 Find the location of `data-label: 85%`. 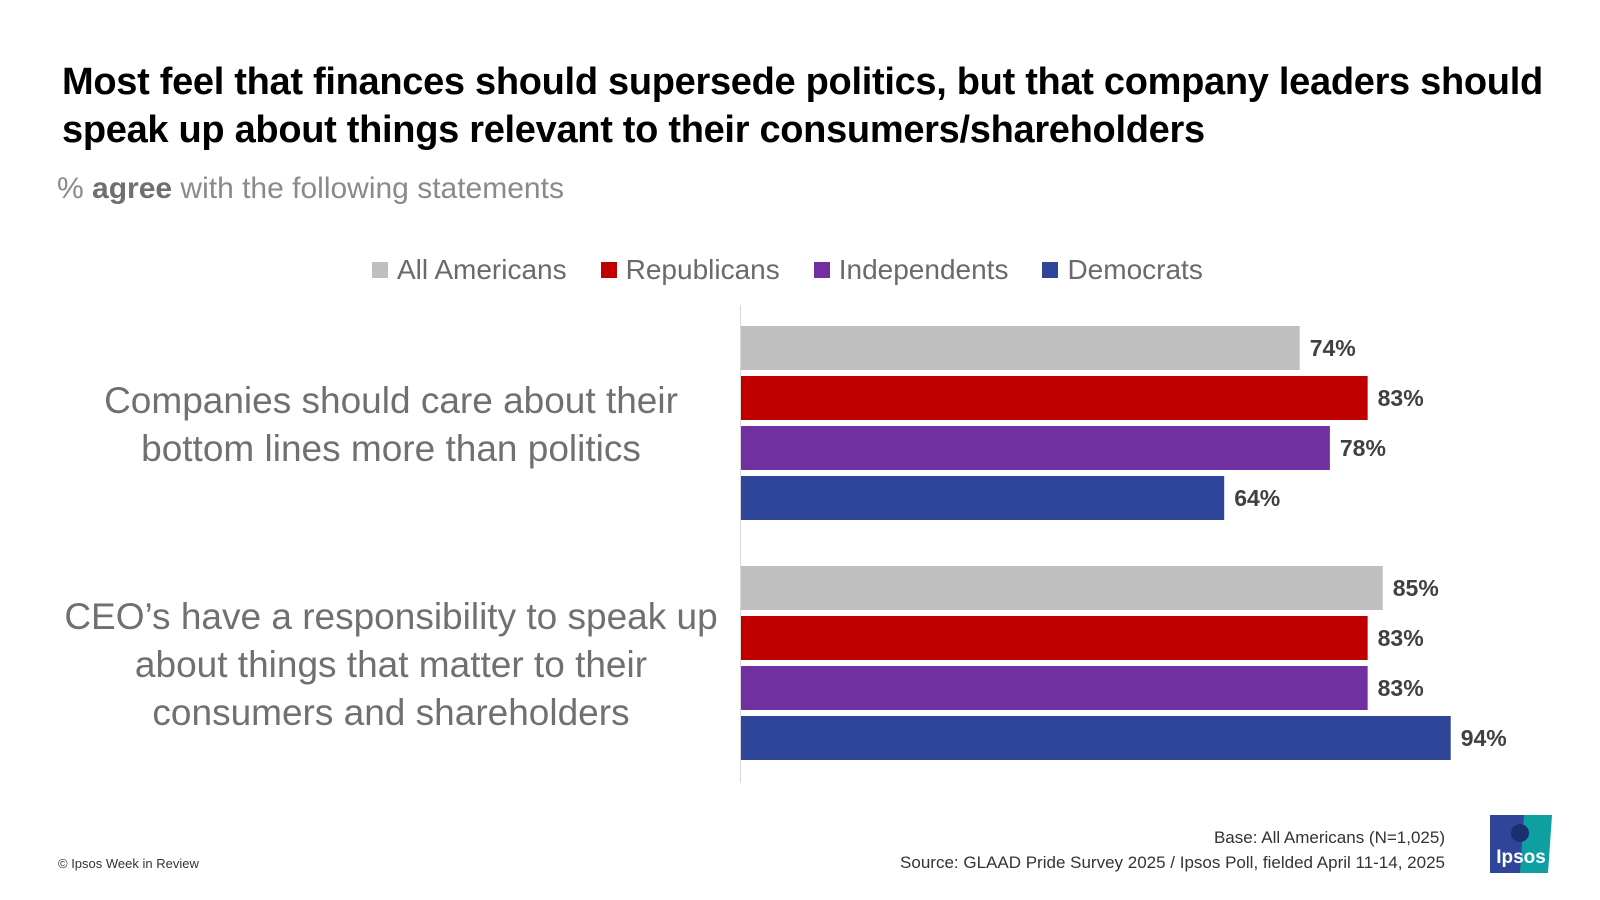

data-label: 85% is located at coordinates (1416, 588).